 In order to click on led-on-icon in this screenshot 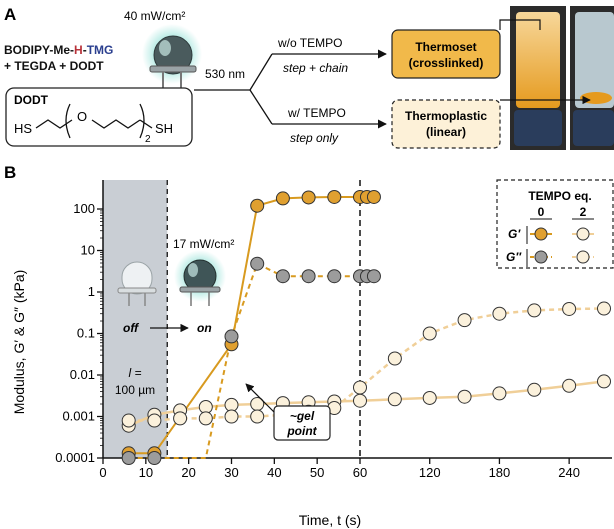, I will do `click(200, 278)`.